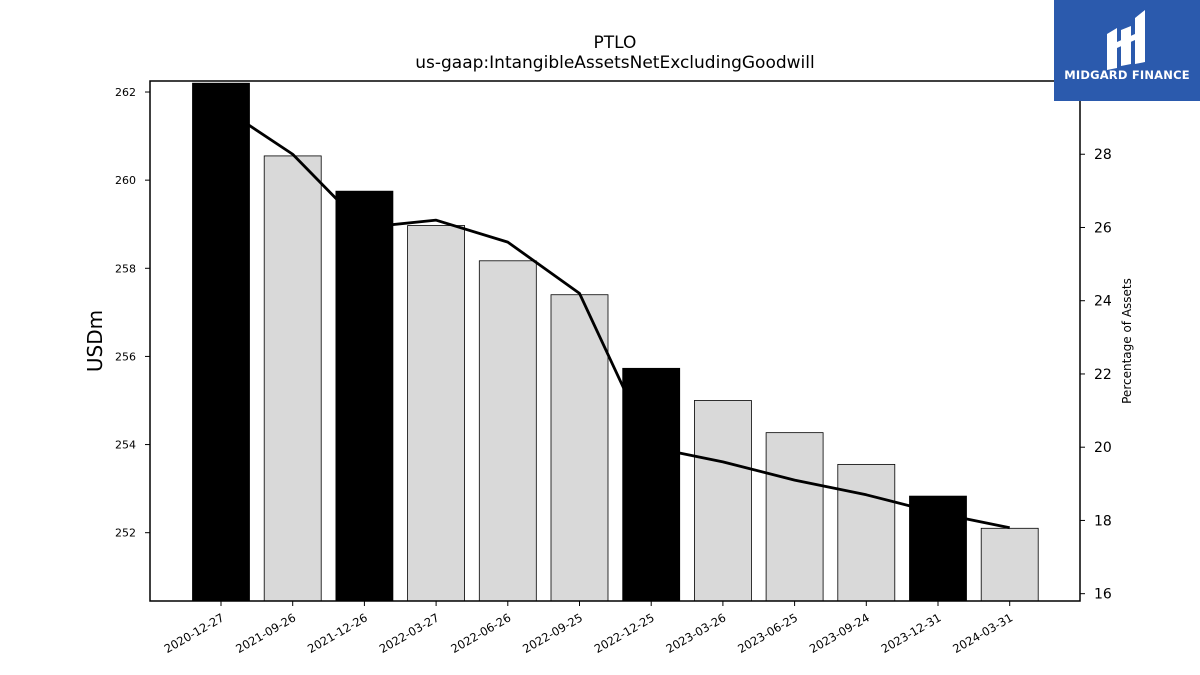 The width and height of the screenshot is (1200, 675). What do you see at coordinates (624, 633) in the screenshot?
I see `x-tick-label: 2022-12-25` at bounding box center [624, 633].